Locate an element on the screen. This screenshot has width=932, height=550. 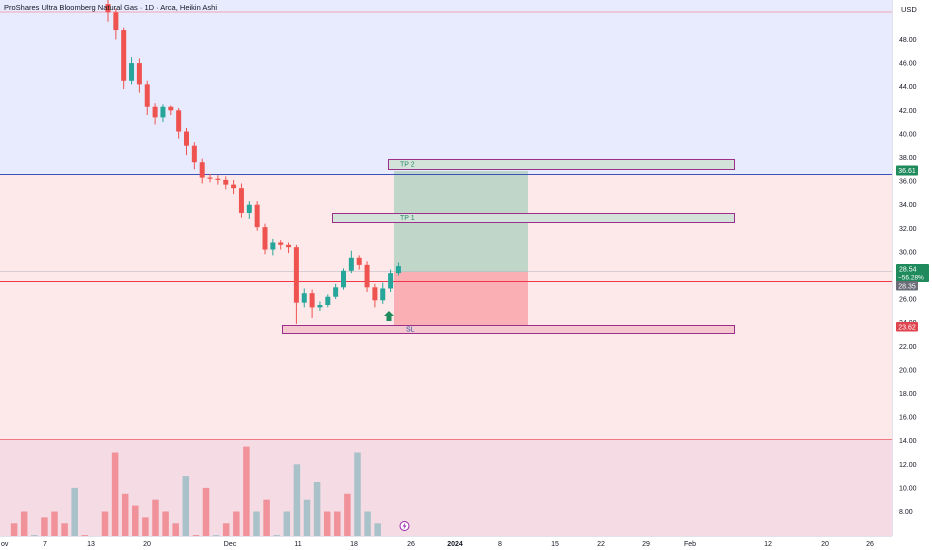
price-tick-label: 18.00 is located at coordinates (908, 394).